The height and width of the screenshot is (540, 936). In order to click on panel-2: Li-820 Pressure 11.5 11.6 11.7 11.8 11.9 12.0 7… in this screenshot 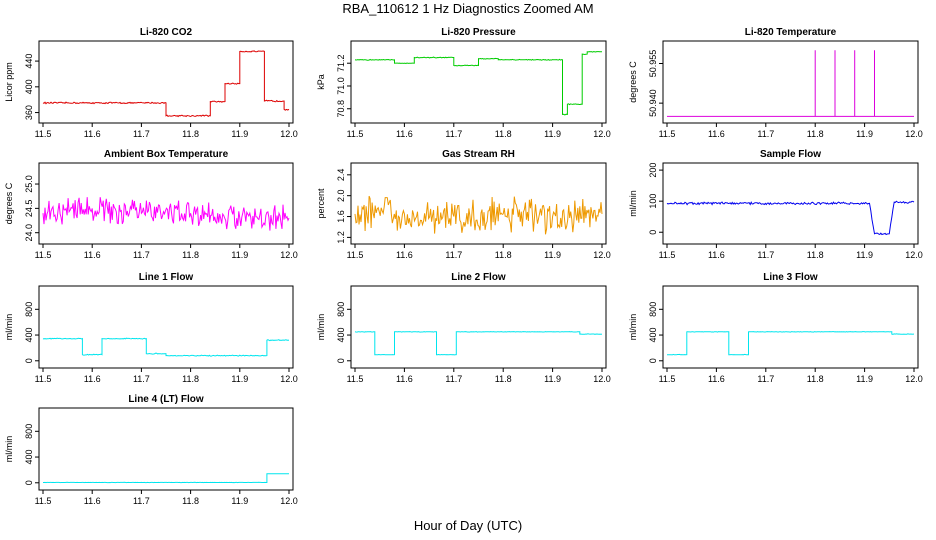, I will do `click(463, 83)`.